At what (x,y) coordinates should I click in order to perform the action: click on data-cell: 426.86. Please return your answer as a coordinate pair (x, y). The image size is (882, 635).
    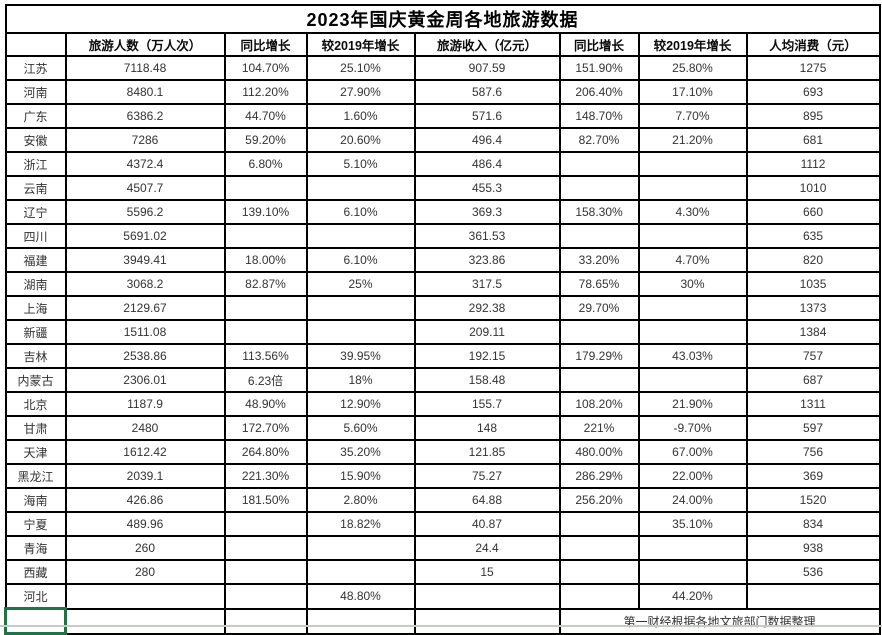
    Looking at the image, I should click on (145, 500).